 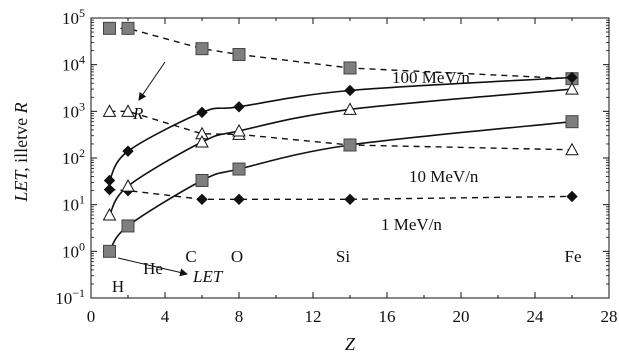 What do you see at coordinates (431, 77) in the screenshot?
I see `label-100-mev: 100 MeV/n` at bounding box center [431, 77].